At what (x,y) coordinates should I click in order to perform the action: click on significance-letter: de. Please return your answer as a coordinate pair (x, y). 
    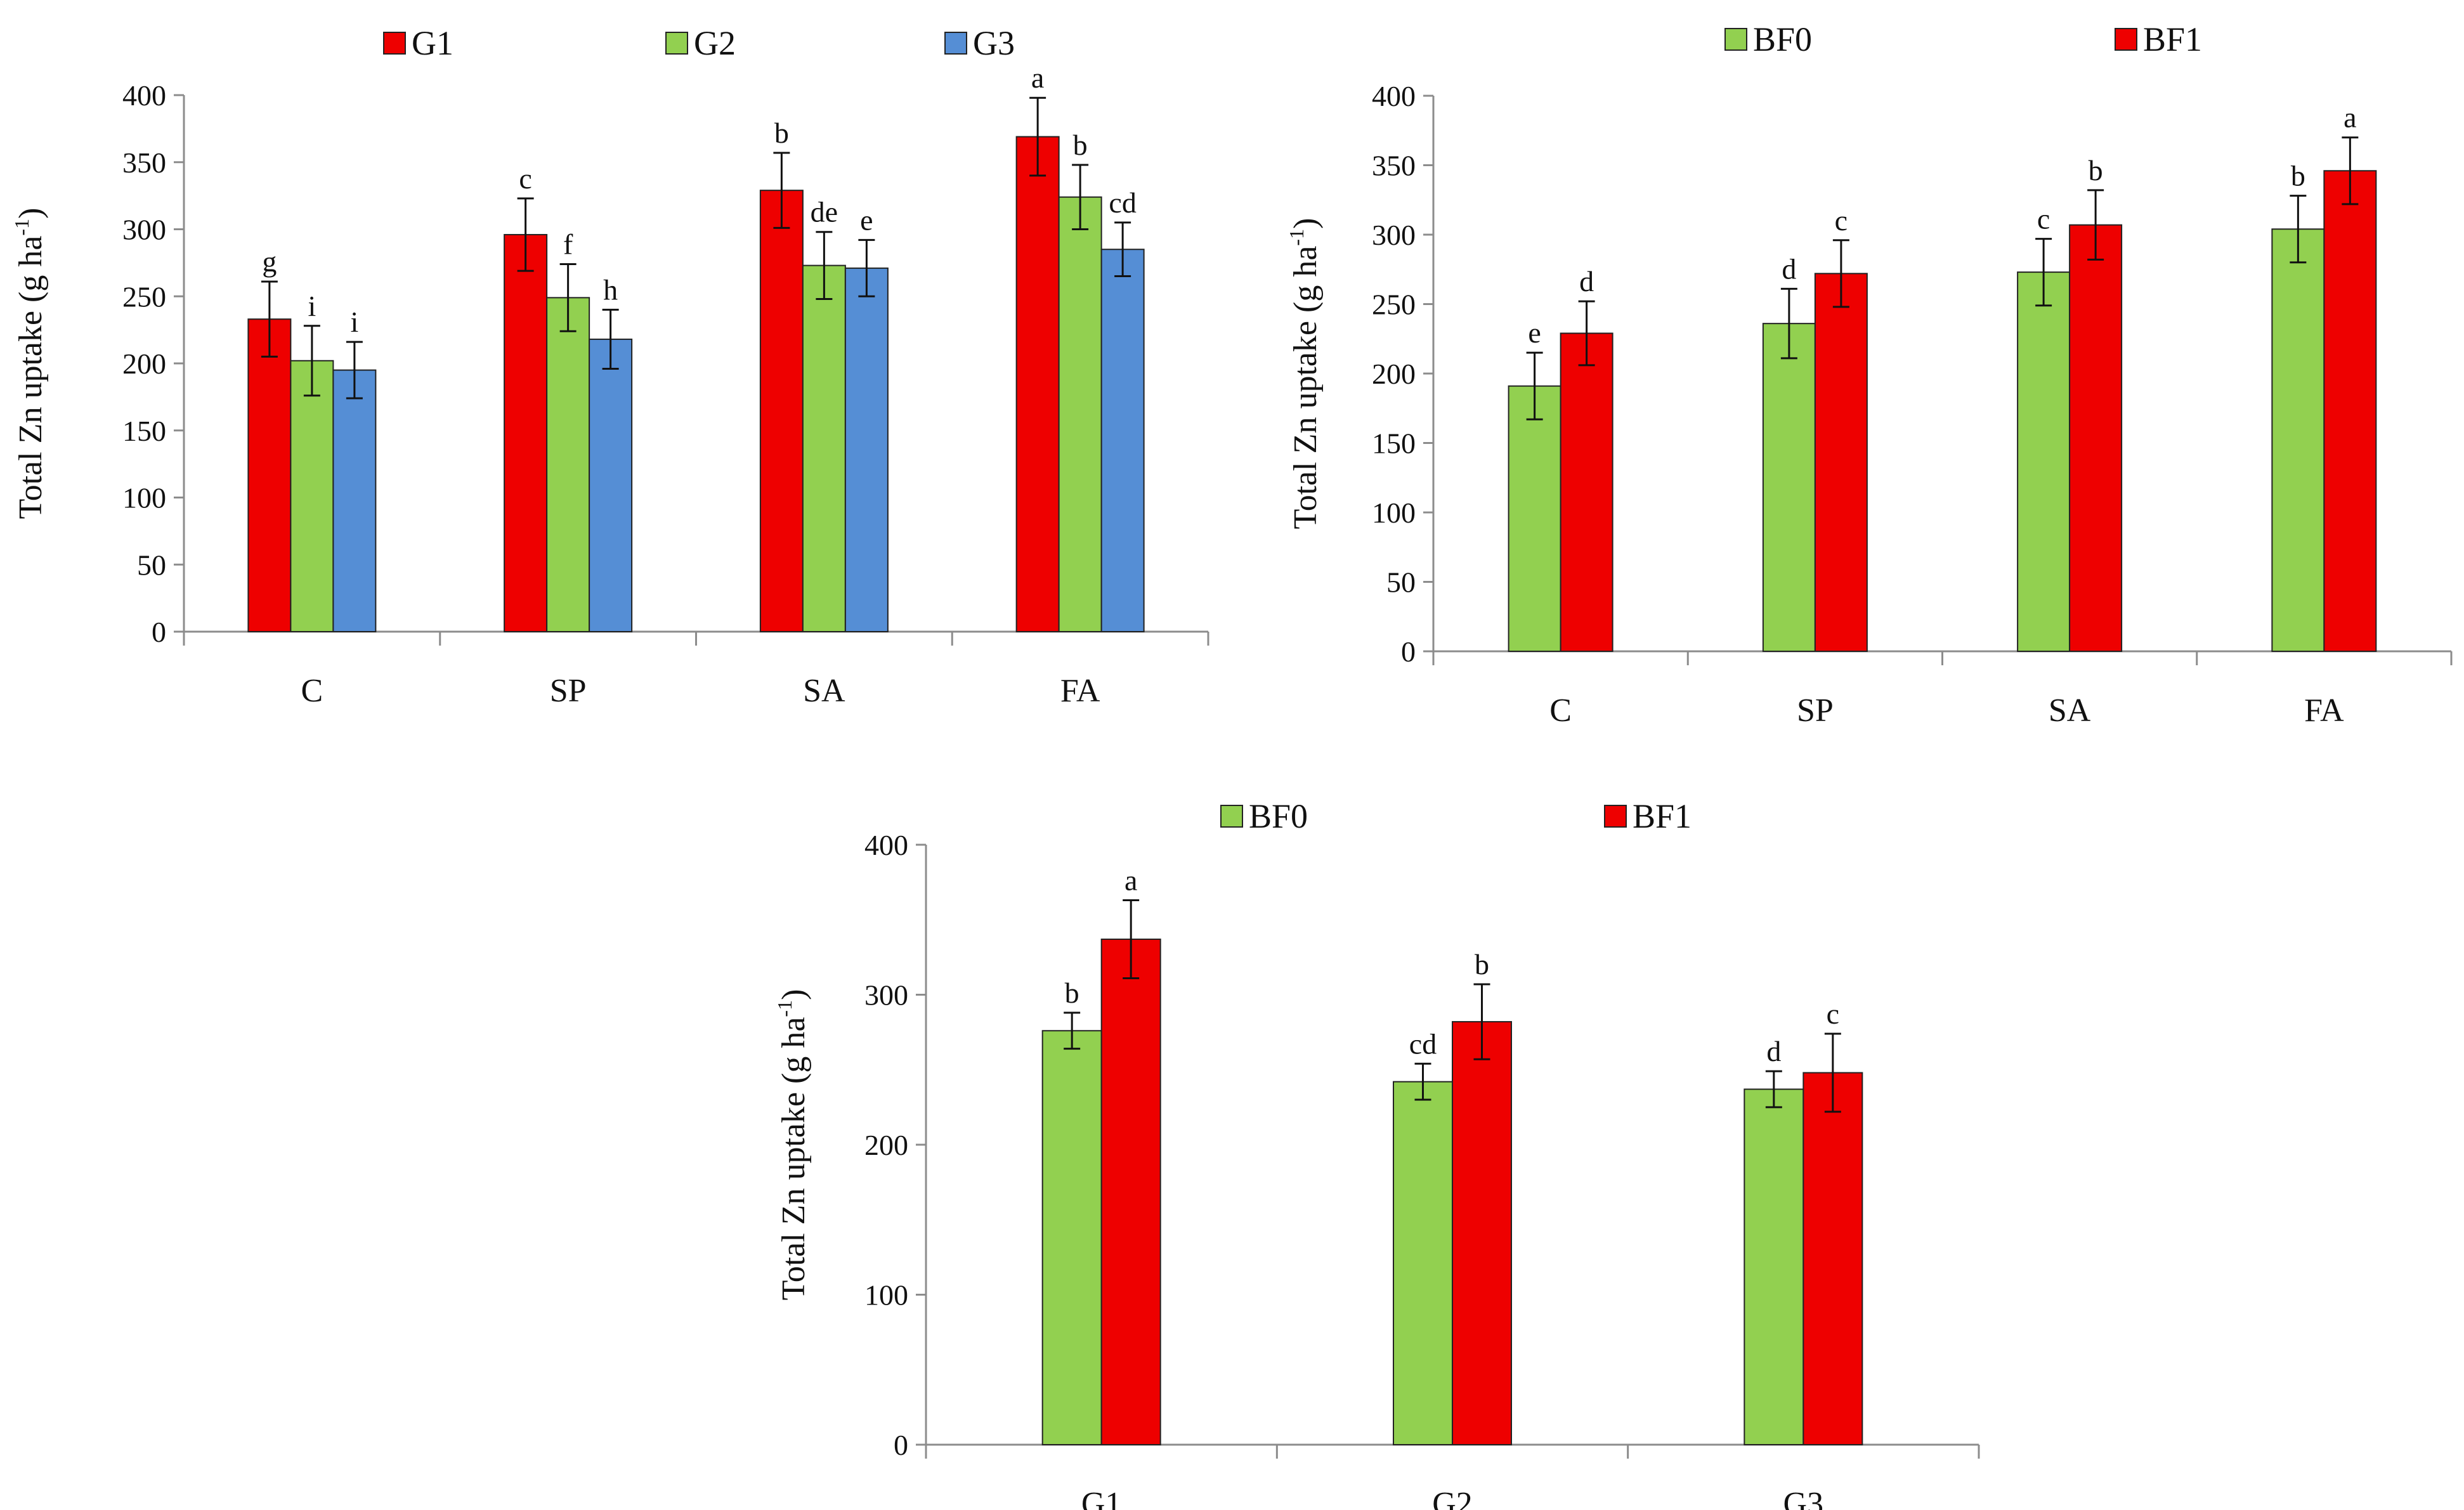
    Looking at the image, I should click on (824, 212).